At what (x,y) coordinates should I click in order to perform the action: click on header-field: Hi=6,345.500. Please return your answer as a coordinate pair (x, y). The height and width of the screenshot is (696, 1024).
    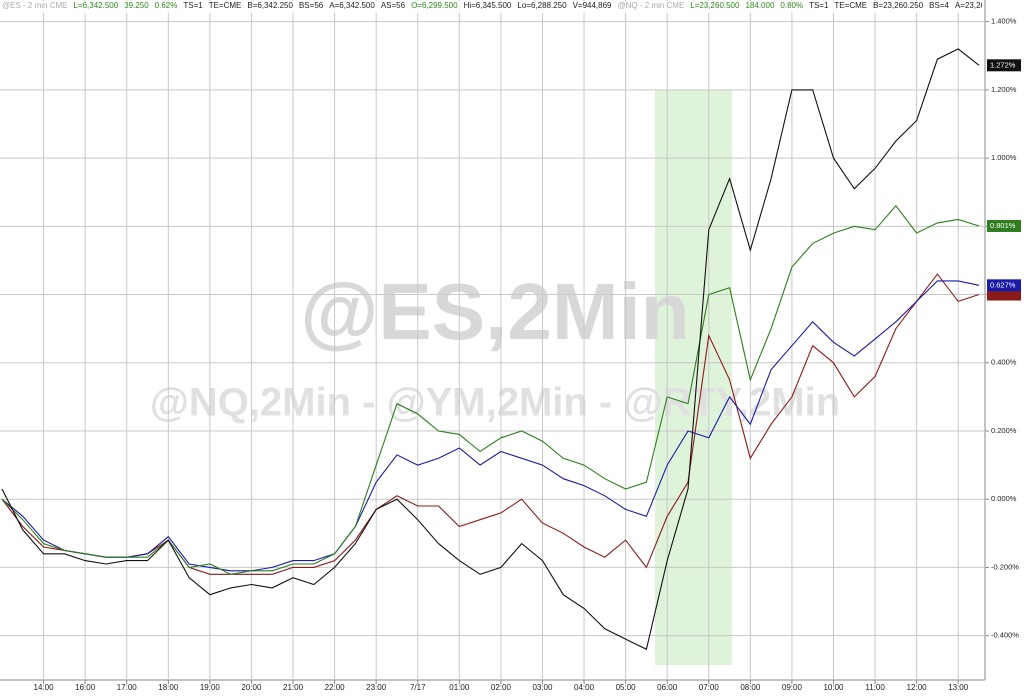
    Looking at the image, I should click on (487, 5).